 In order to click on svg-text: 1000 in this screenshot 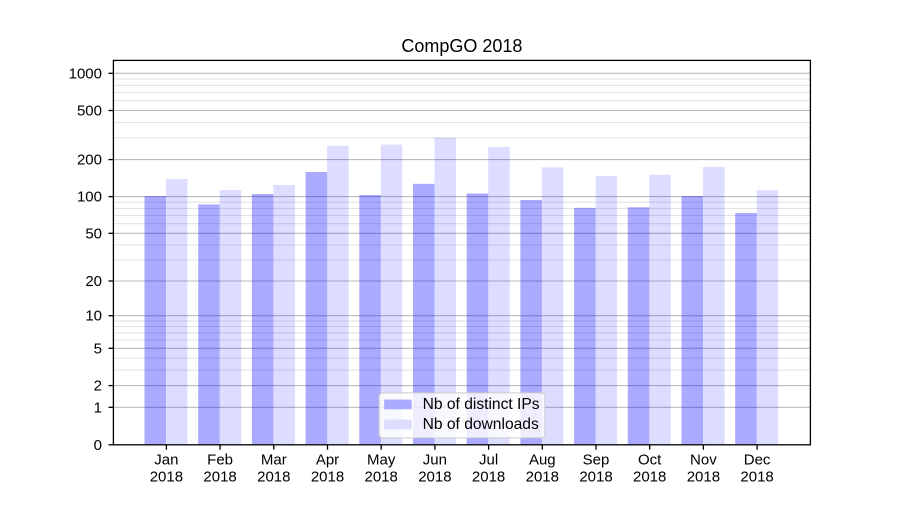, I will do `click(85, 73)`.